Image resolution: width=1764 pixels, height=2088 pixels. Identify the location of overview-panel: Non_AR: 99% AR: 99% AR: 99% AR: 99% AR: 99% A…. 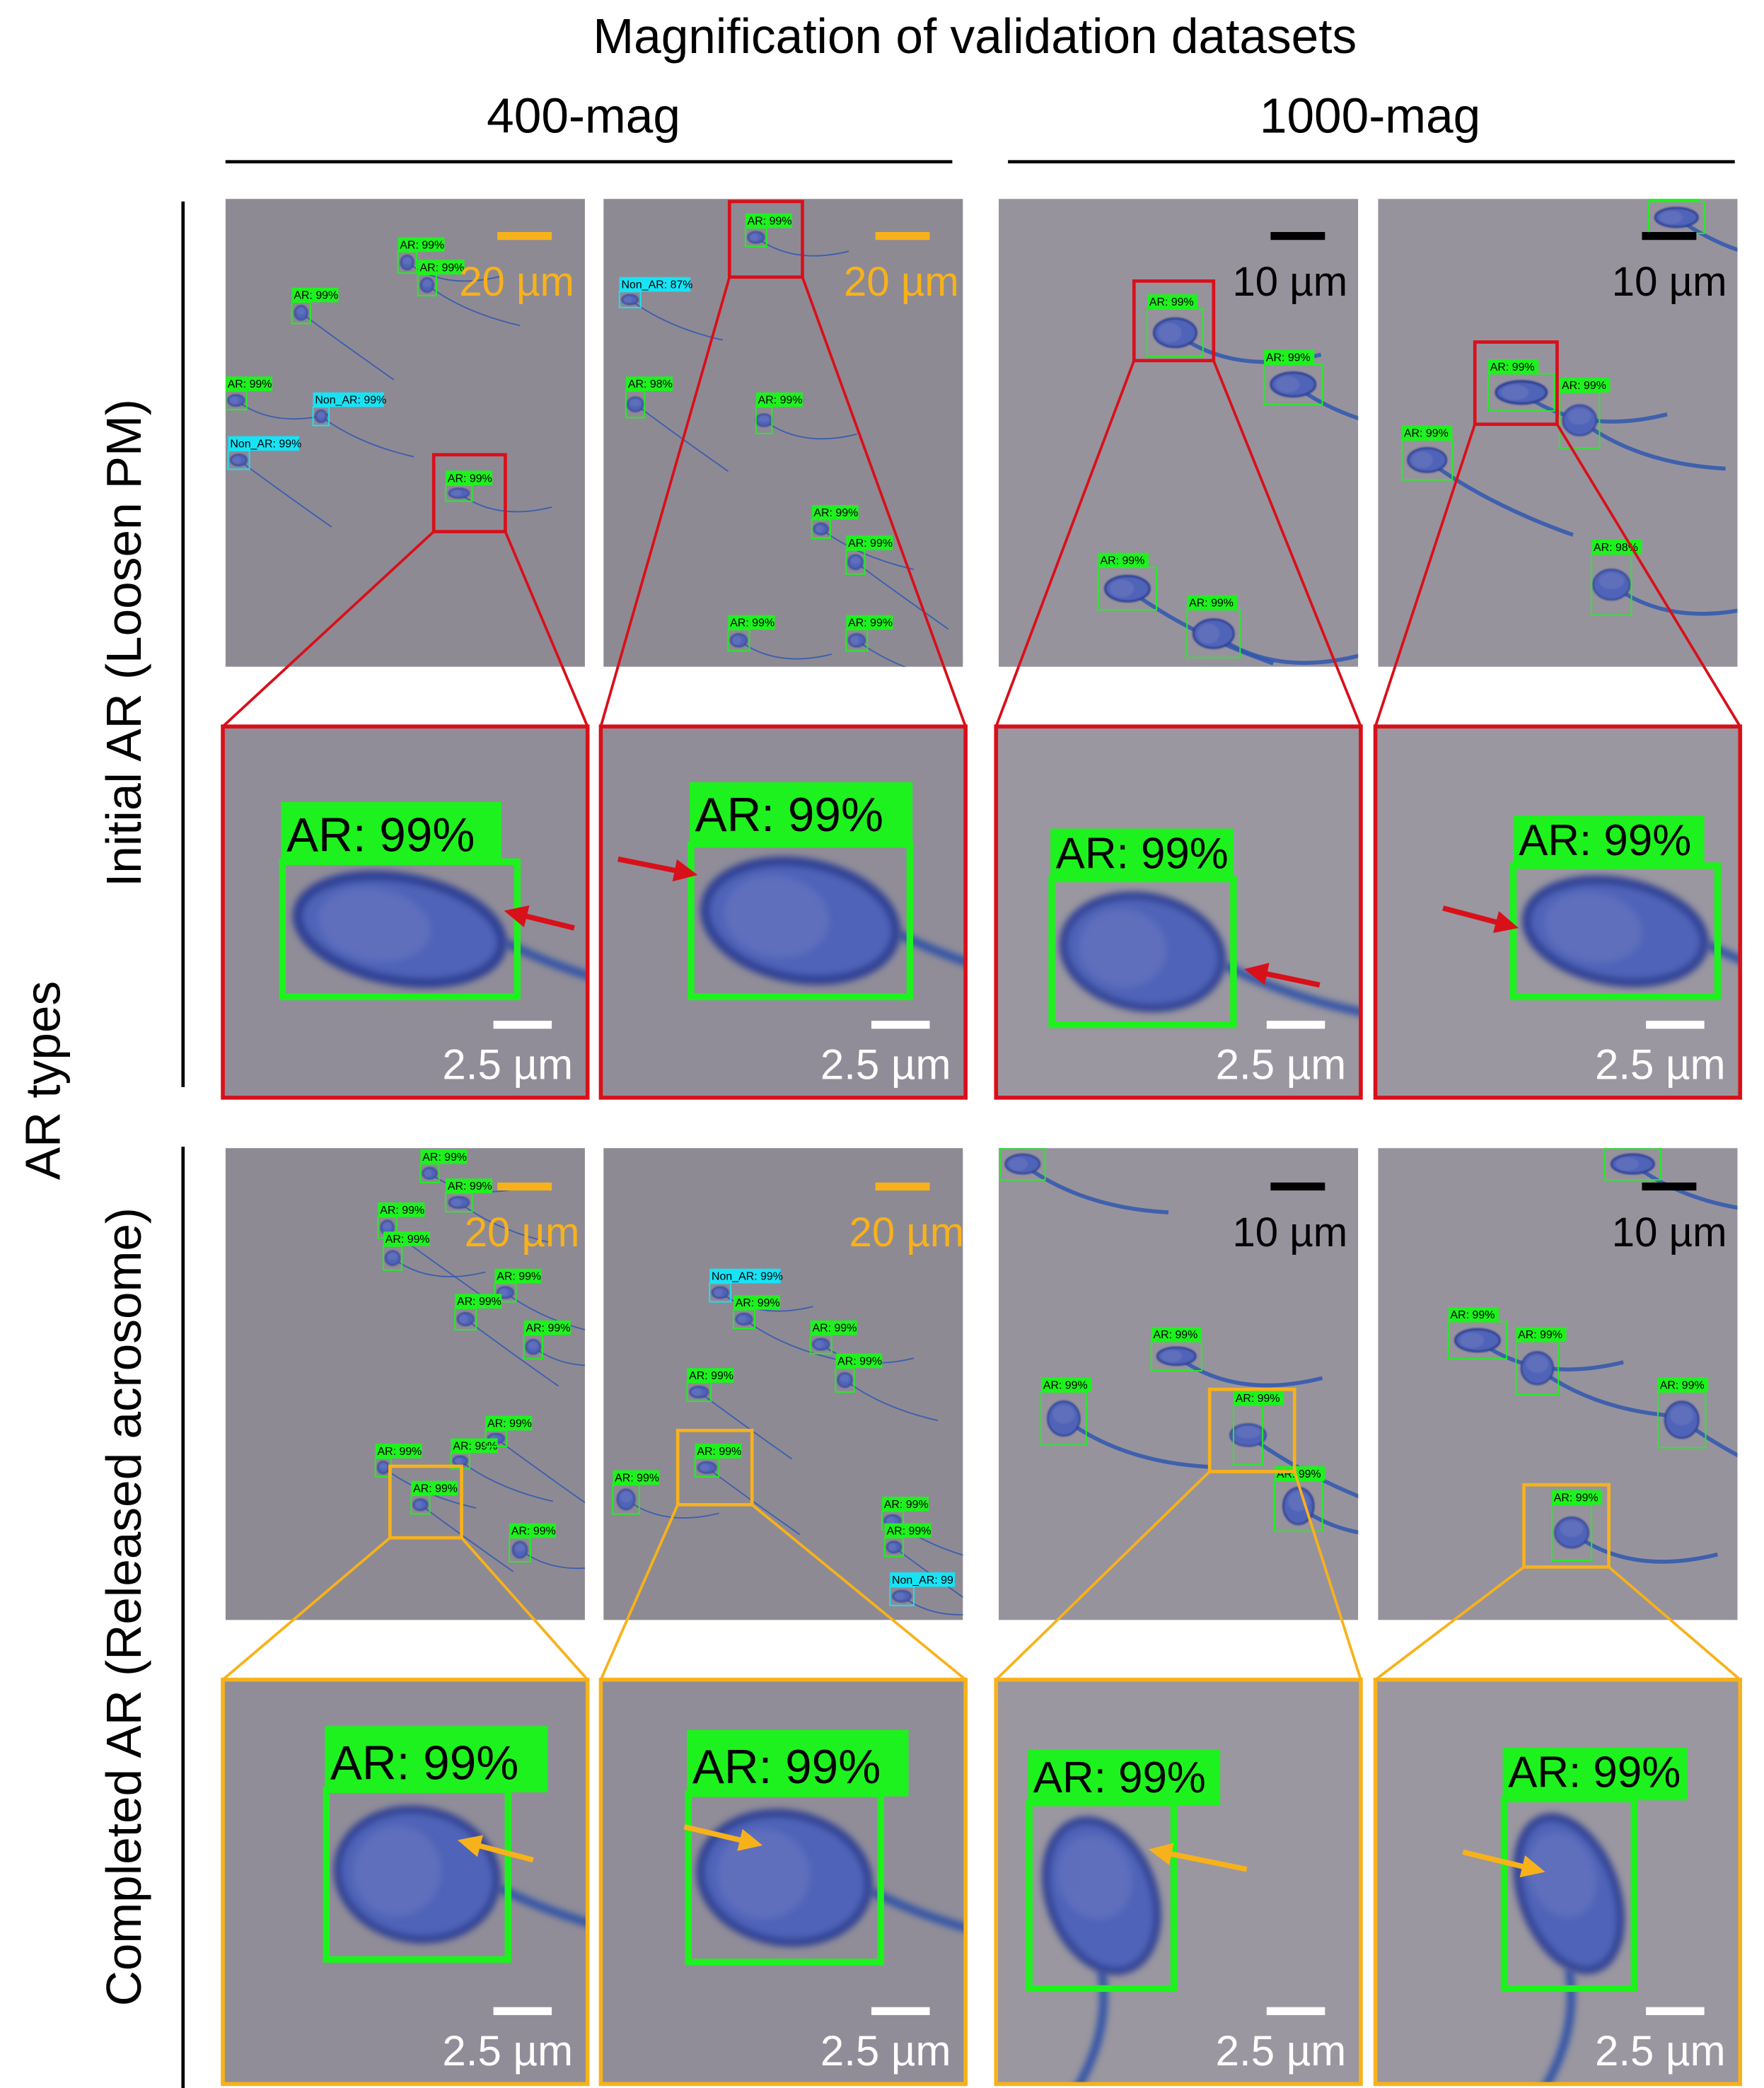
(783, 1384).